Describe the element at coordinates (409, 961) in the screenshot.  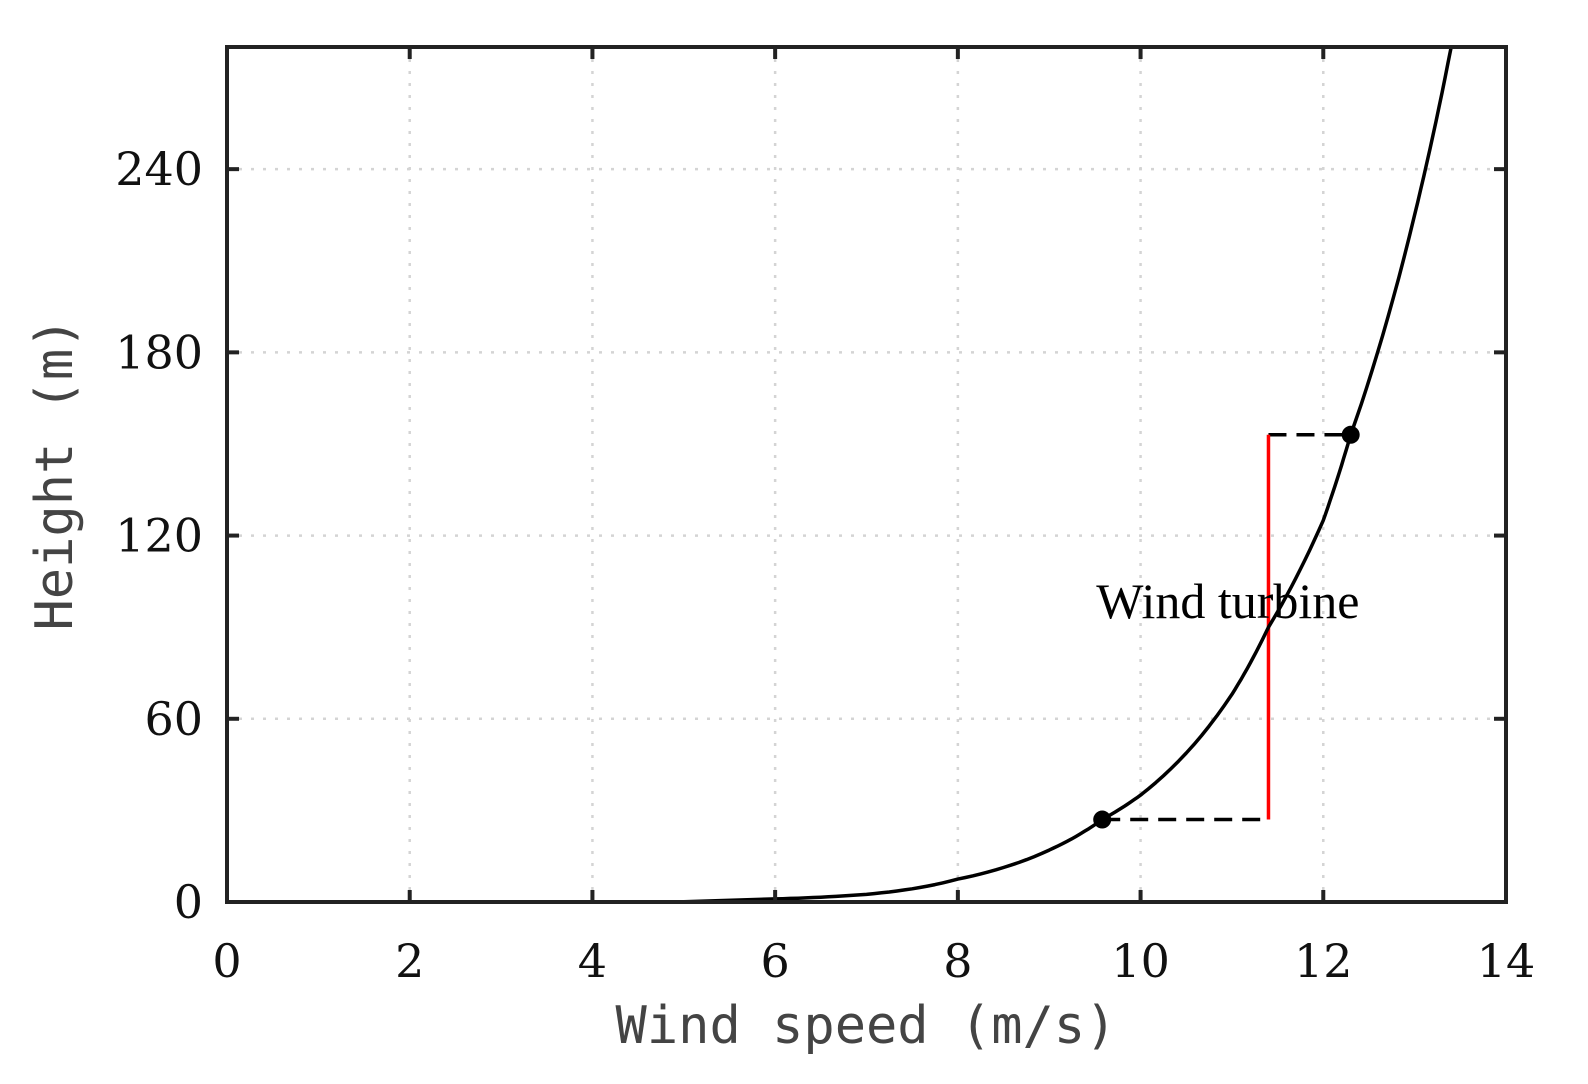
I see `x-tick-label: 2` at that location.